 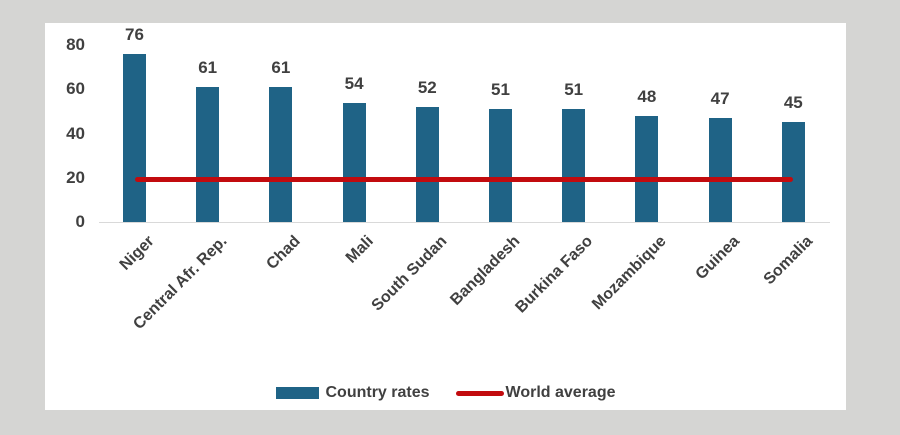 I want to click on x-axis-label: Chad, so click(x=283, y=253).